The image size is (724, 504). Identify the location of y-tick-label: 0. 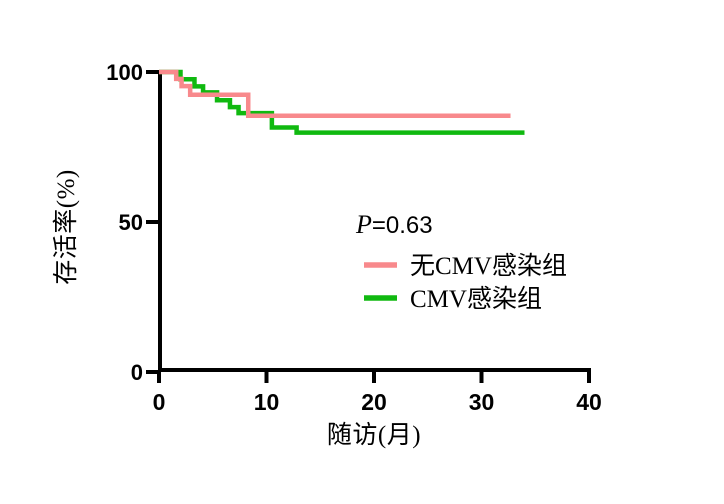
(137, 372).